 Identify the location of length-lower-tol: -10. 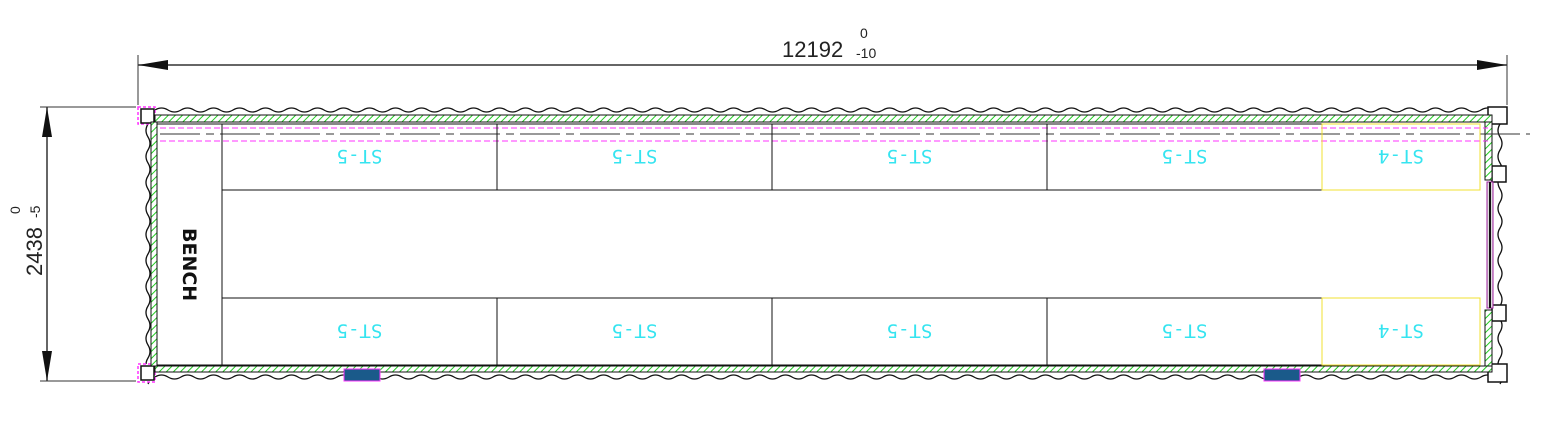
(866, 53).